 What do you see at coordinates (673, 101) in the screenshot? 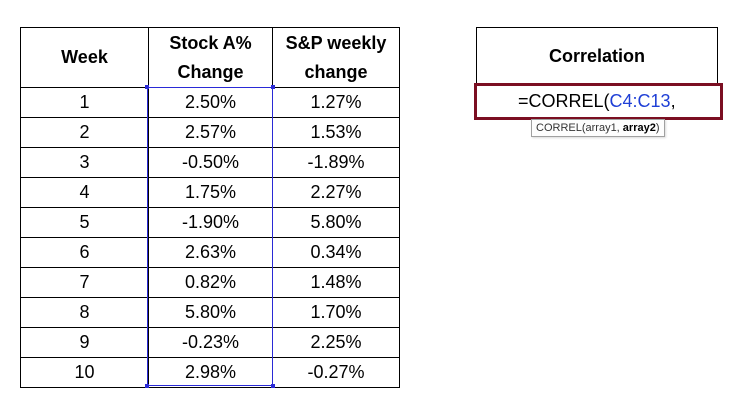
I see `formula-suffix: ,` at bounding box center [673, 101].